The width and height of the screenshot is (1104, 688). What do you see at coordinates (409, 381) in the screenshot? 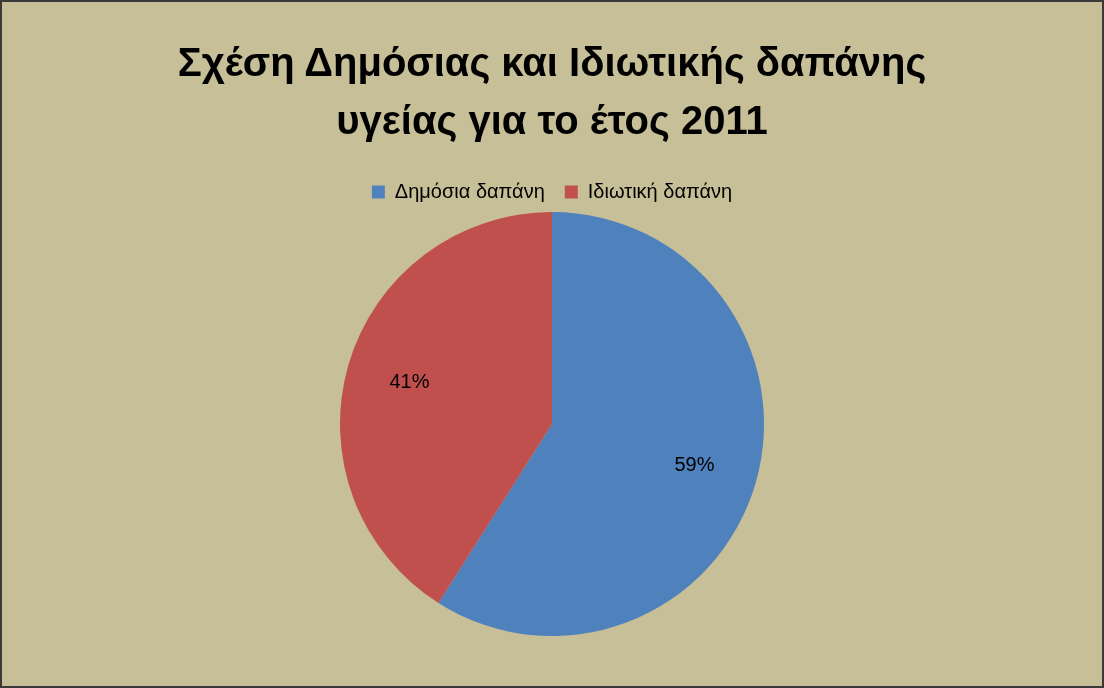
I see `data-label: 41%` at bounding box center [409, 381].